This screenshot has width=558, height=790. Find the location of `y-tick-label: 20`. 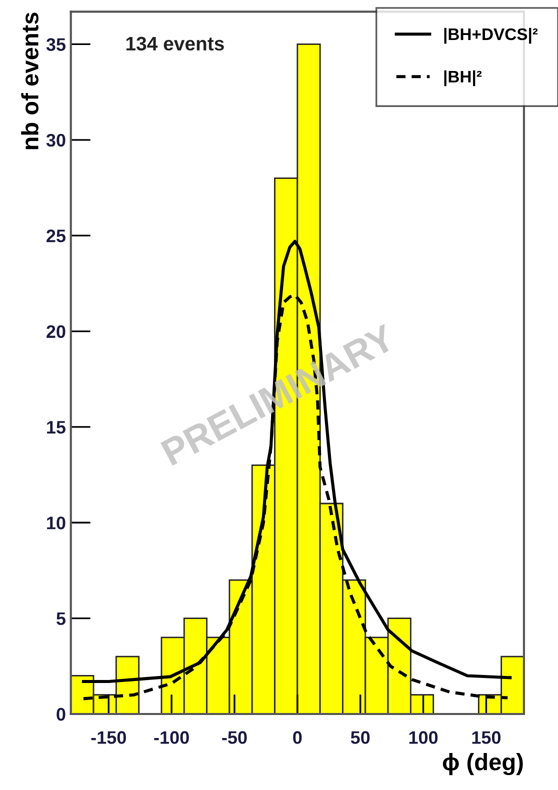

y-tick-label: 20 is located at coordinates (56, 331).